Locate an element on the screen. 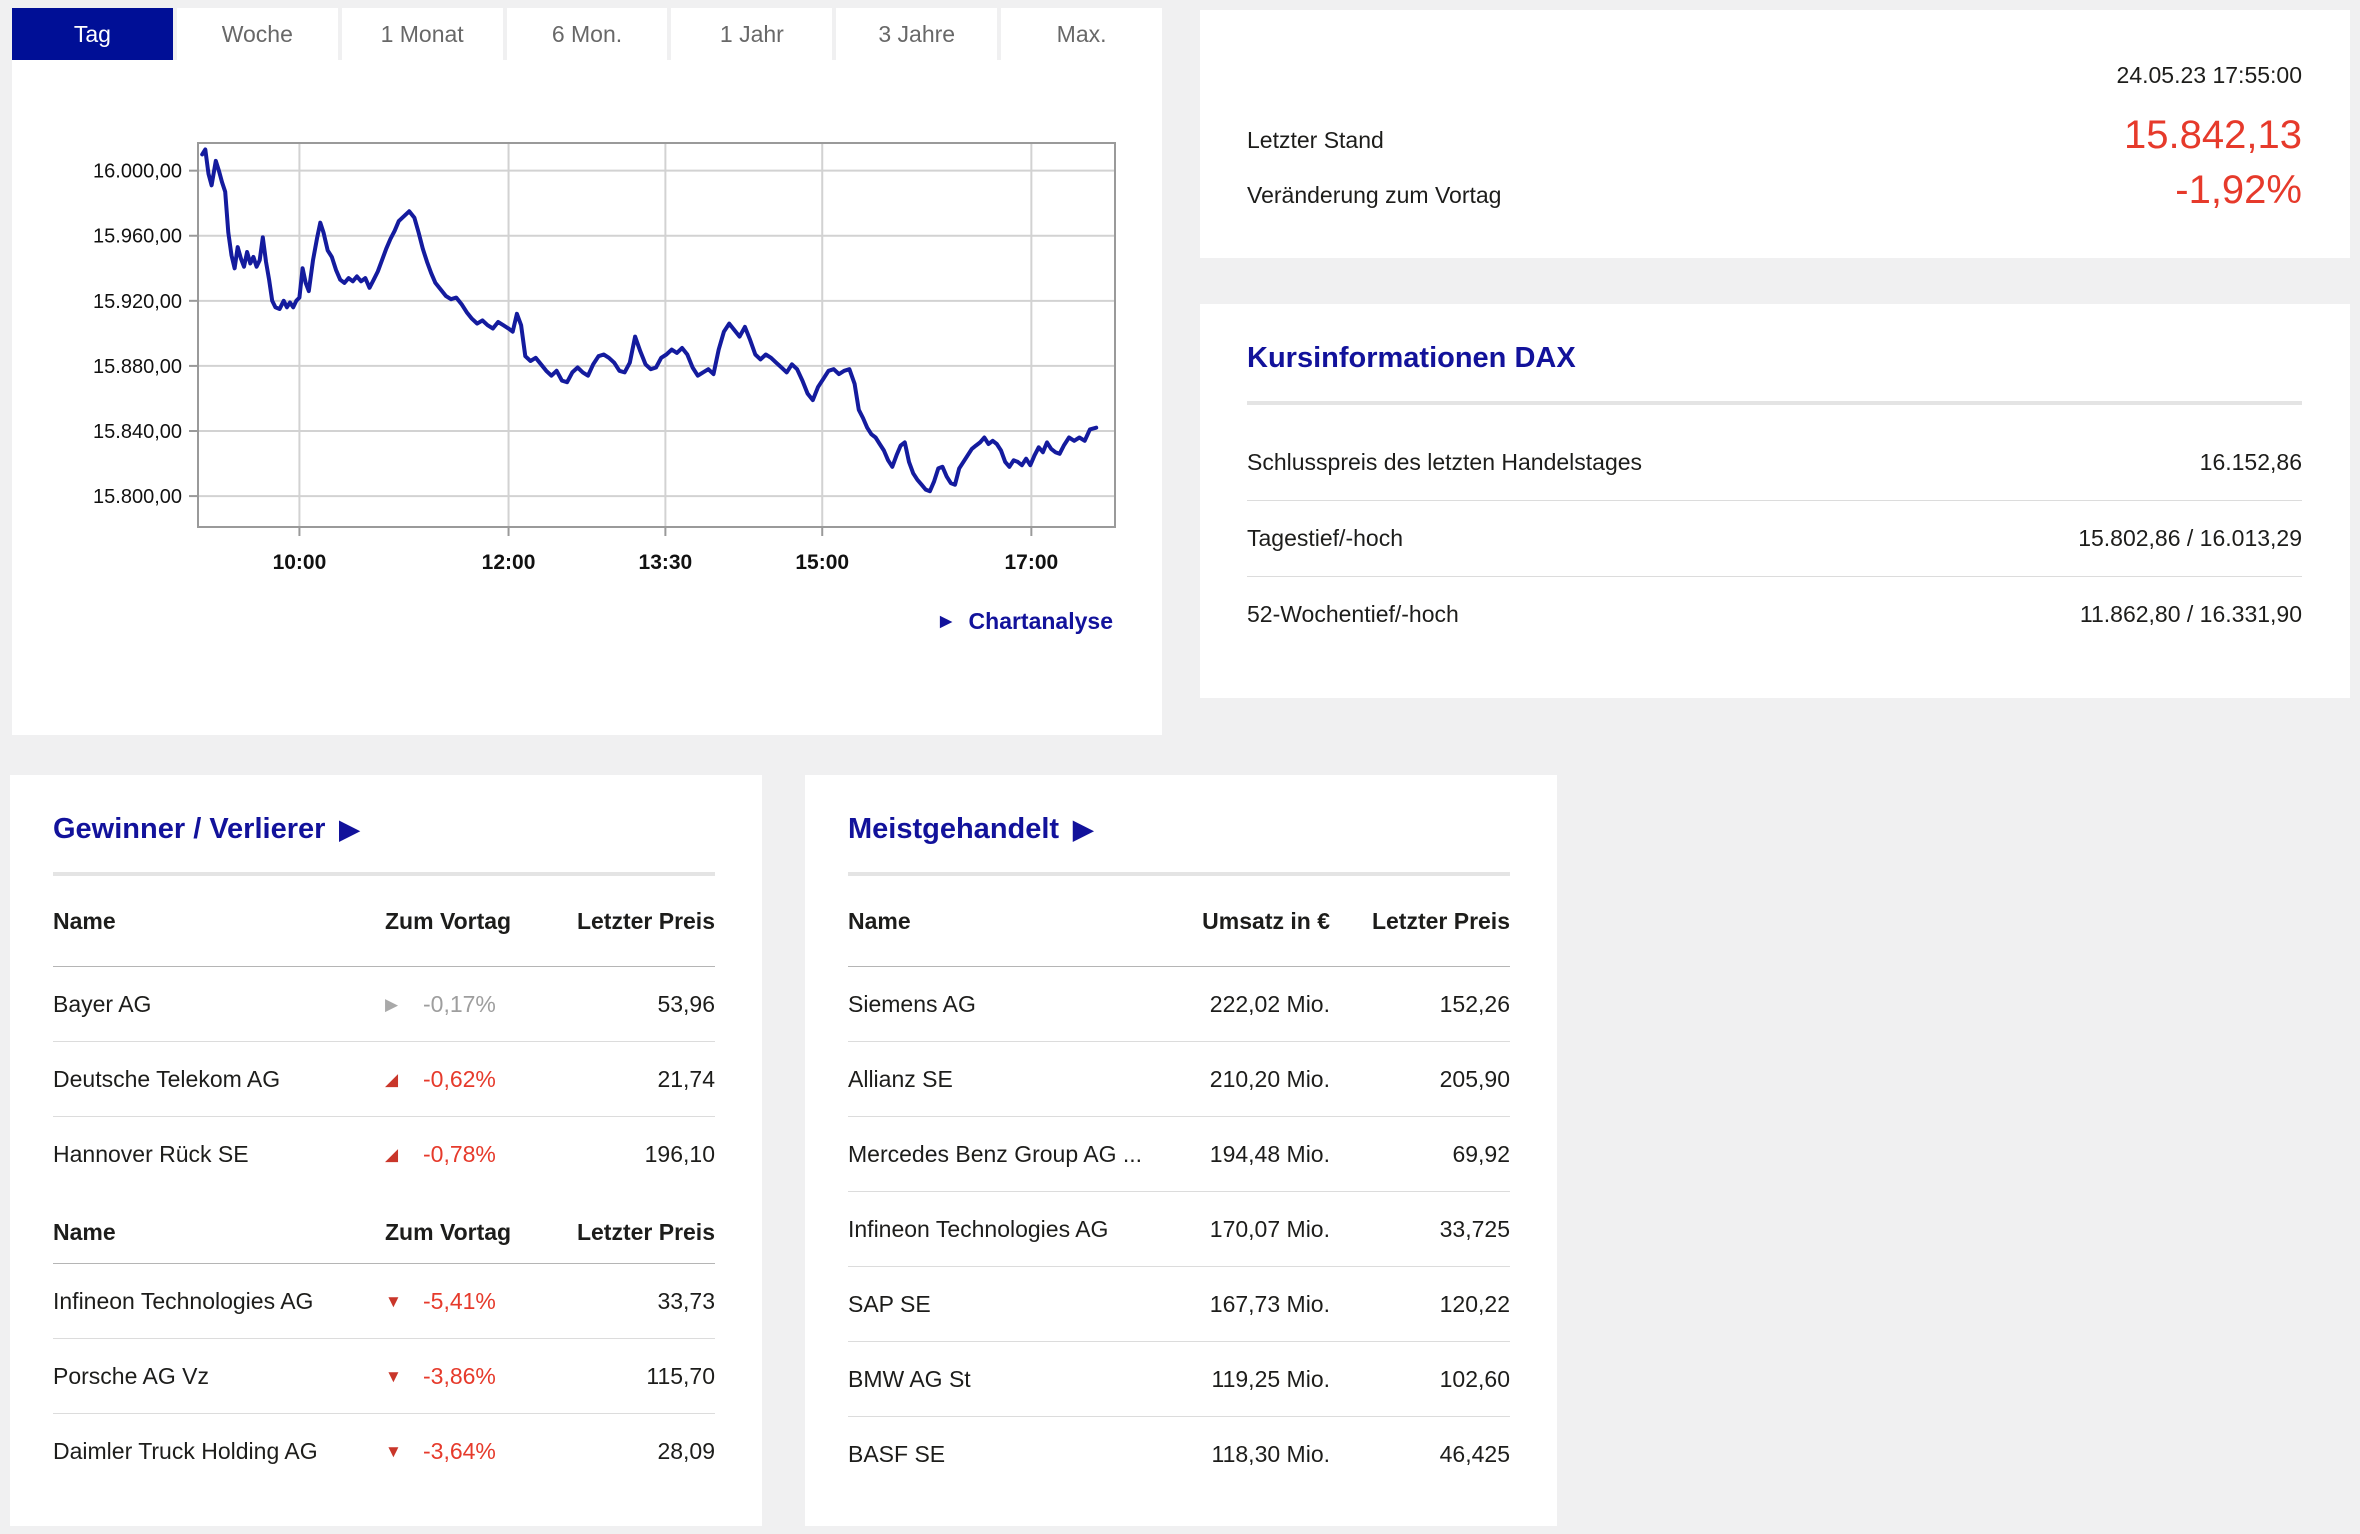 The height and width of the screenshot is (1534, 2360). volume: 210,20 Mio. is located at coordinates (1269, 1078).